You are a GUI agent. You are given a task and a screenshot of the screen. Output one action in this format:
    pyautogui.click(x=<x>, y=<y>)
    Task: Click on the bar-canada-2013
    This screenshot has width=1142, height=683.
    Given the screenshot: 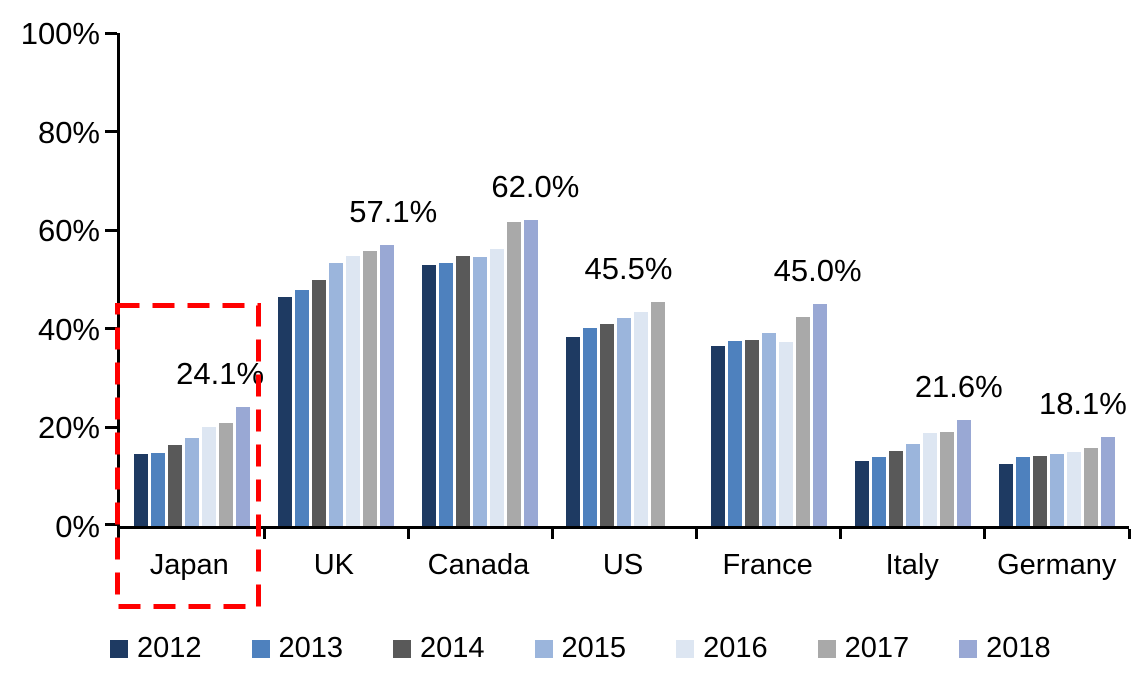 What is the action you would take?
    pyautogui.click(x=446, y=394)
    